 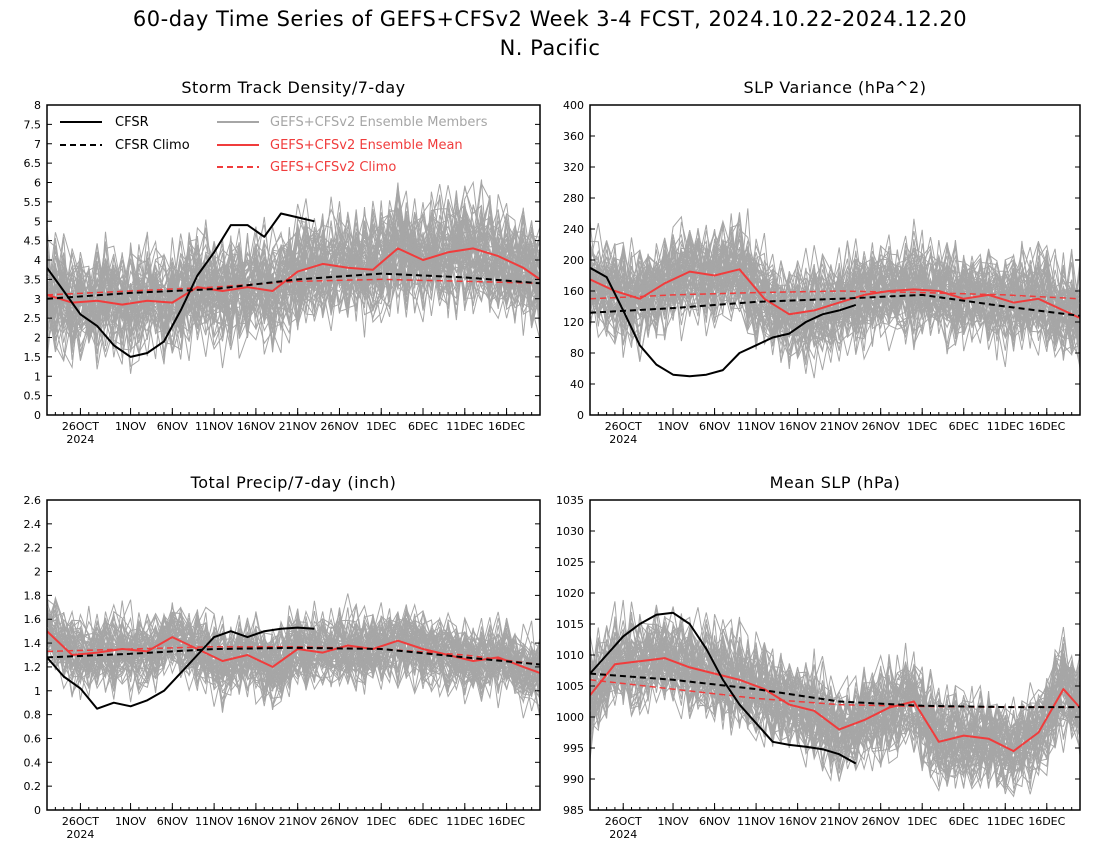 I want to click on y-tick-label: 0.6, so click(x=33, y=738).